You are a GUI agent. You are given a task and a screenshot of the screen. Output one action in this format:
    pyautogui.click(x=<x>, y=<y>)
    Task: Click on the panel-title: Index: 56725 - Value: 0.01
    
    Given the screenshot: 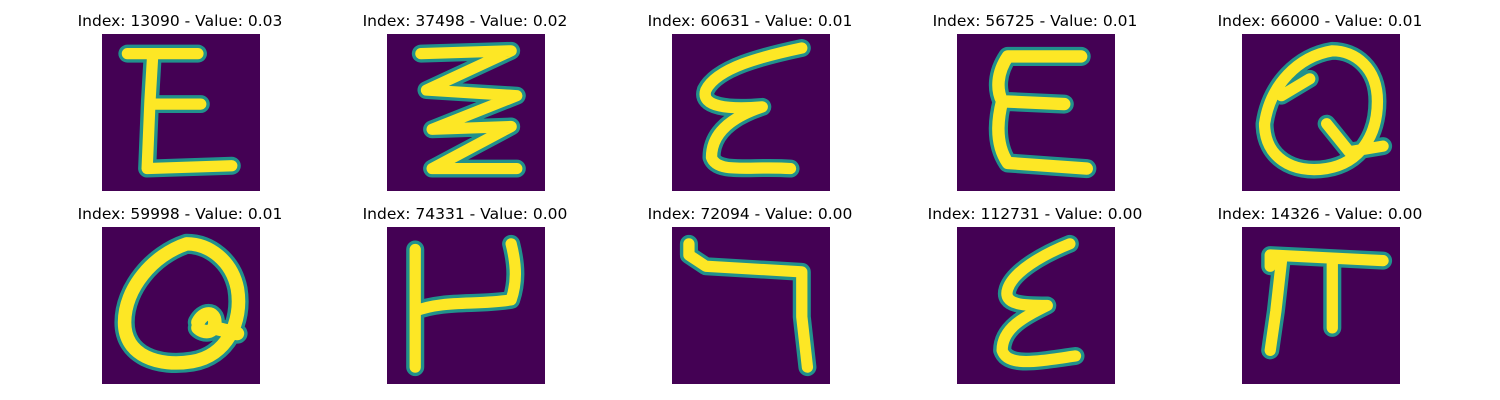 What is the action you would take?
    pyautogui.click(x=1035, y=21)
    